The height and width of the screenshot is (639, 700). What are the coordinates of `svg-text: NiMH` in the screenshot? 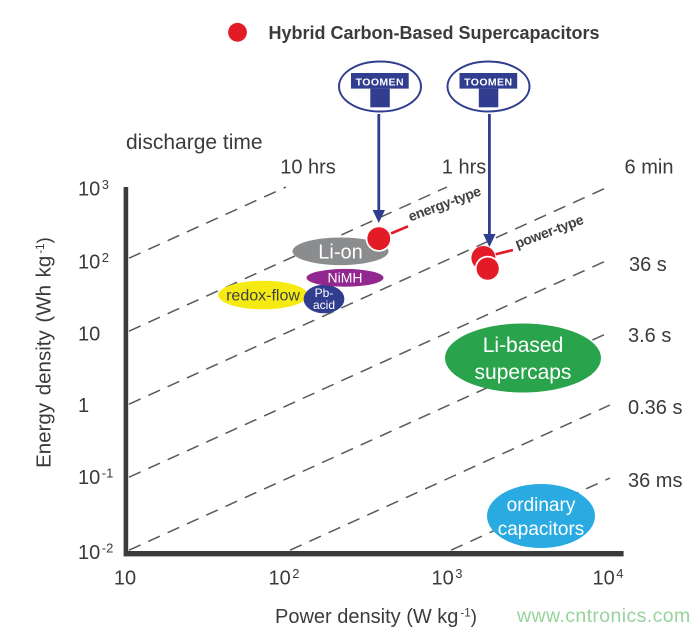 It's located at (345, 278).